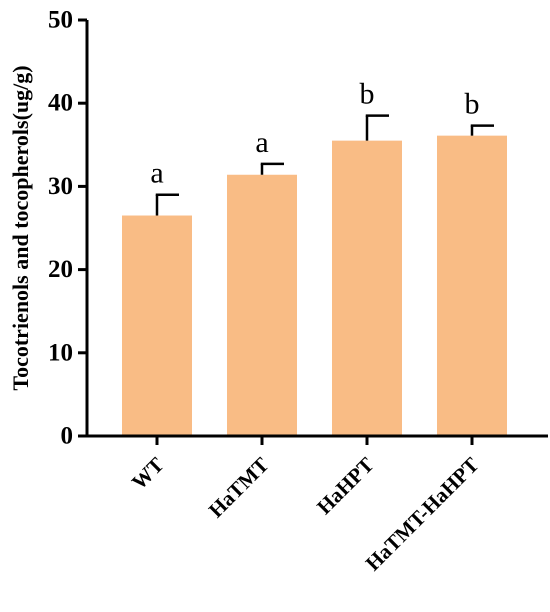 The height and width of the screenshot is (612, 550). Describe the element at coordinates (60, 269) in the screenshot. I see `y-tick-label-20: 20` at that location.